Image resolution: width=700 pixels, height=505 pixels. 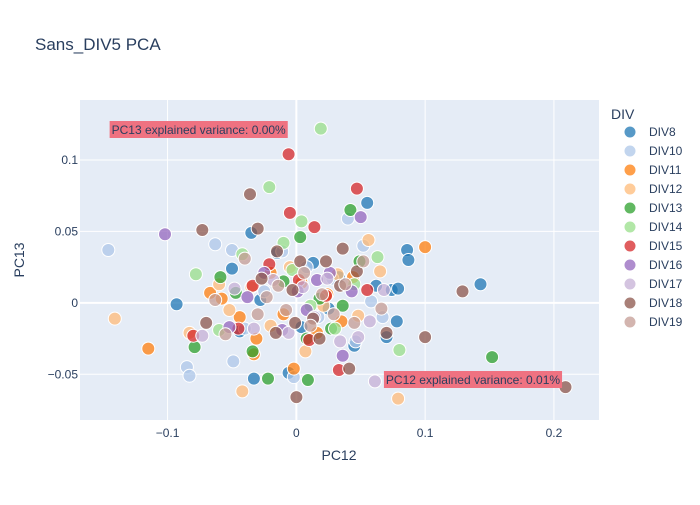 I want to click on legend-label: DIV8, so click(x=662, y=132).